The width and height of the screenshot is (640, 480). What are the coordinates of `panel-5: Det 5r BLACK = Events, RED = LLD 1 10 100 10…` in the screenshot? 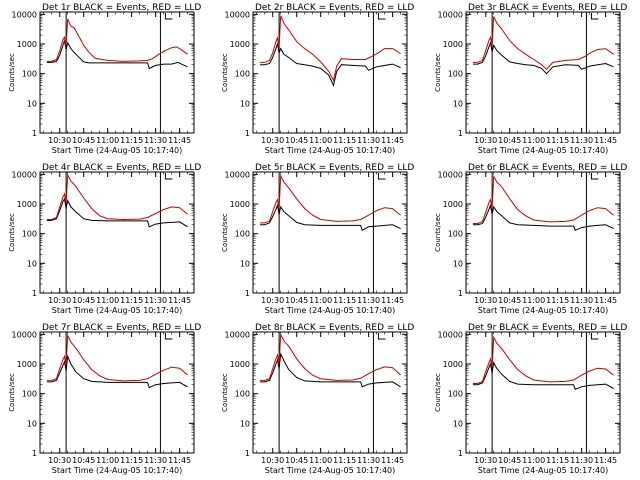 It's located at (317, 239).